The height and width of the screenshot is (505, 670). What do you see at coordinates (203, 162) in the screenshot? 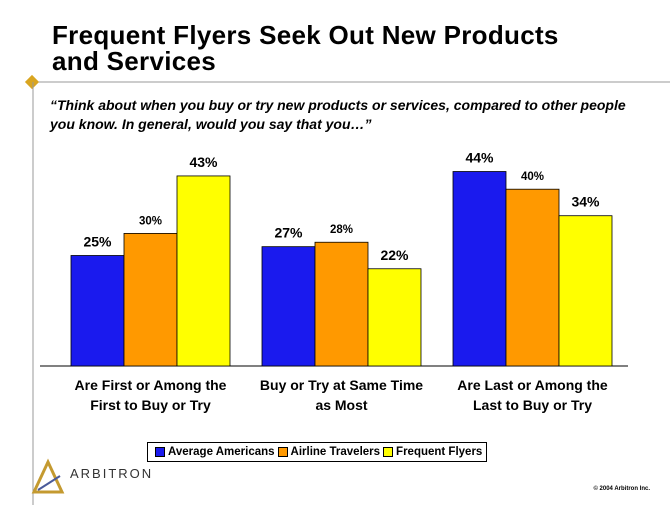
I see `data-label: 43%` at bounding box center [203, 162].